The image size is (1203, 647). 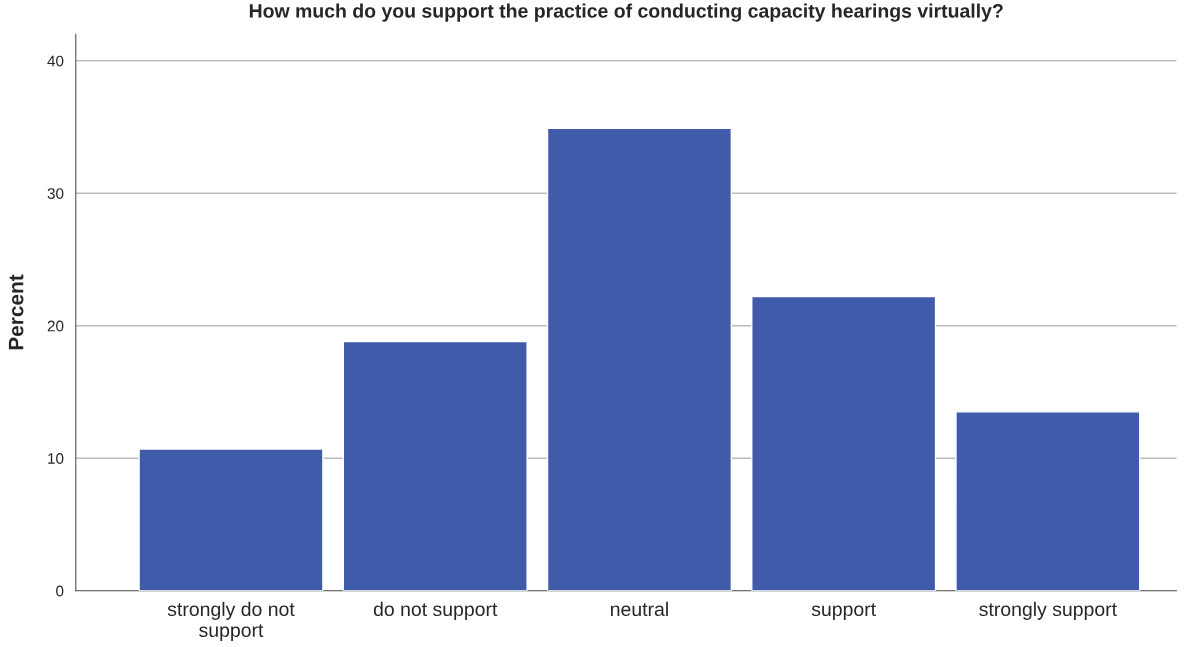 What do you see at coordinates (639, 609) in the screenshot?
I see `x-tick-label: neutral` at bounding box center [639, 609].